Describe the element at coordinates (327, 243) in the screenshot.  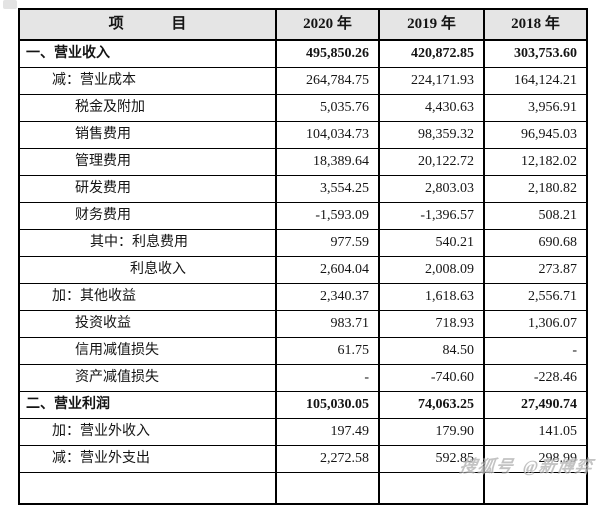
I see `row-value-2020: 977.59` at that location.